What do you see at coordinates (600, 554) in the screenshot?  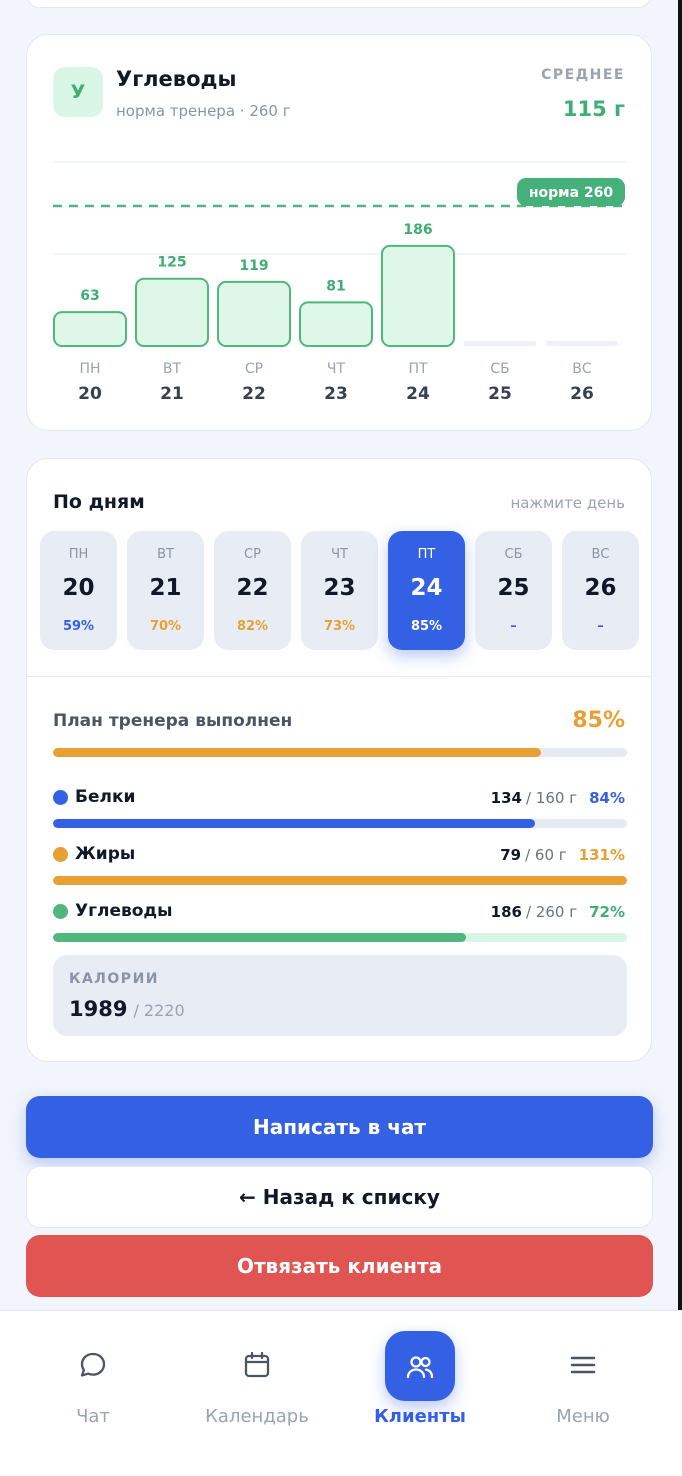 I see `day-name: ВС` at bounding box center [600, 554].